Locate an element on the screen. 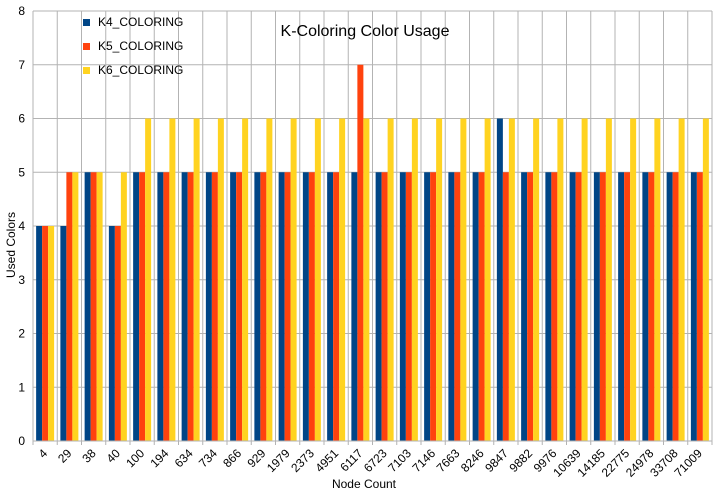 The width and height of the screenshot is (728, 494). x-tick-label: 4 is located at coordinates (43, 453).